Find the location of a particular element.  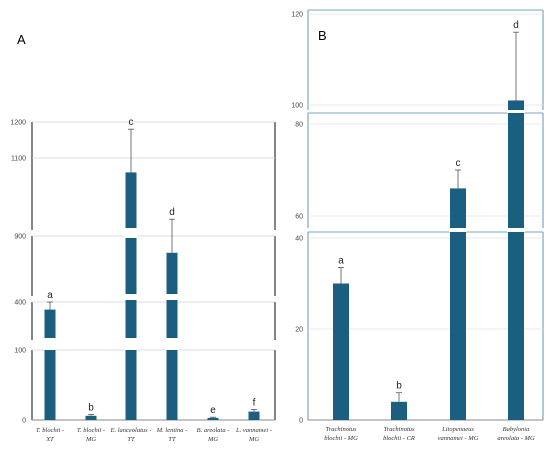

panel-b-tick-label: 60 is located at coordinates (299, 217).